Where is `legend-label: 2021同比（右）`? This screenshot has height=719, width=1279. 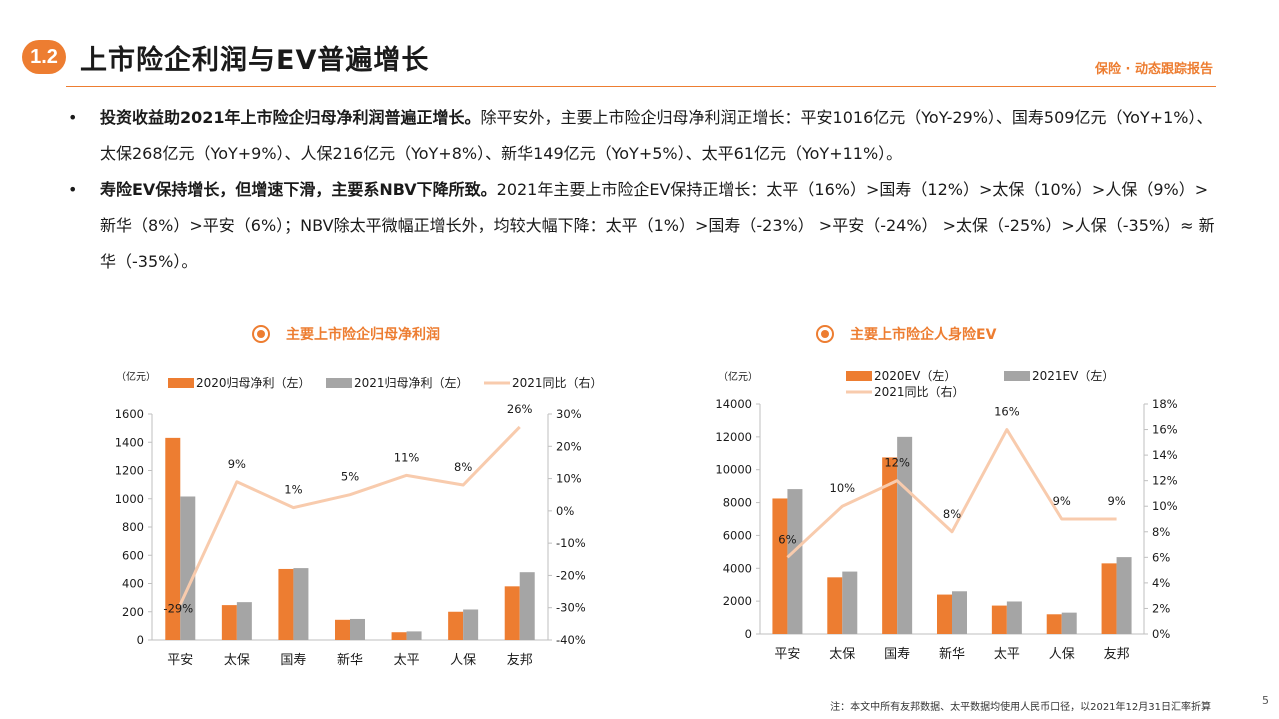
legend-label: 2021同比（右） is located at coordinates (919, 391).